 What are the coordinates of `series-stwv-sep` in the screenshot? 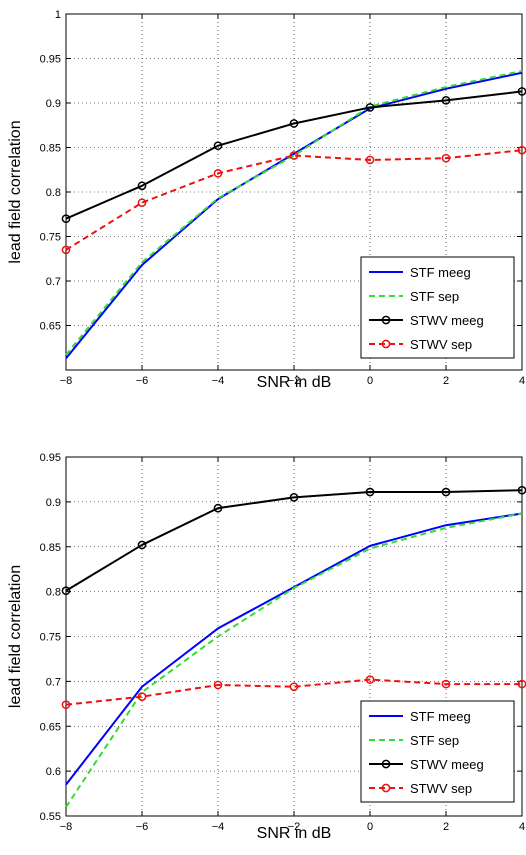 It's located at (293, 200).